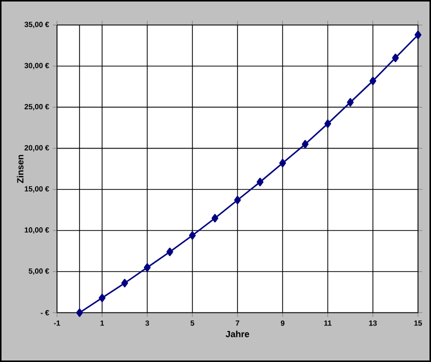 The width and height of the screenshot is (431, 362). I want to click on y-axis-title: Zinsen, so click(20, 169).